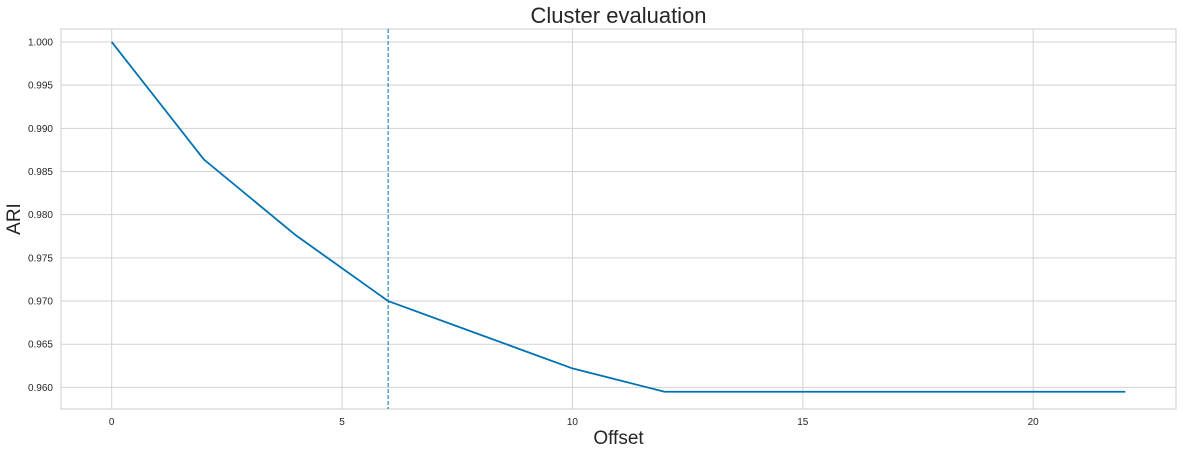  Describe the element at coordinates (40, 302) in the screenshot. I see `y-tick-label: 0.970` at that location.